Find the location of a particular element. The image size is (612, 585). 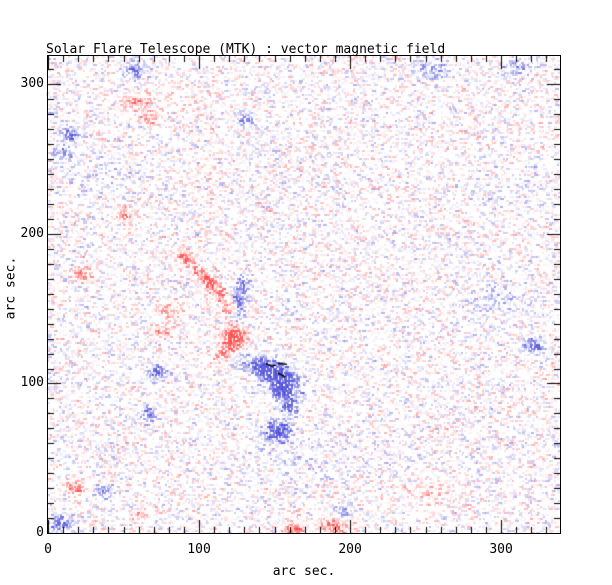

y-tick-label: 100 is located at coordinates (32, 383).